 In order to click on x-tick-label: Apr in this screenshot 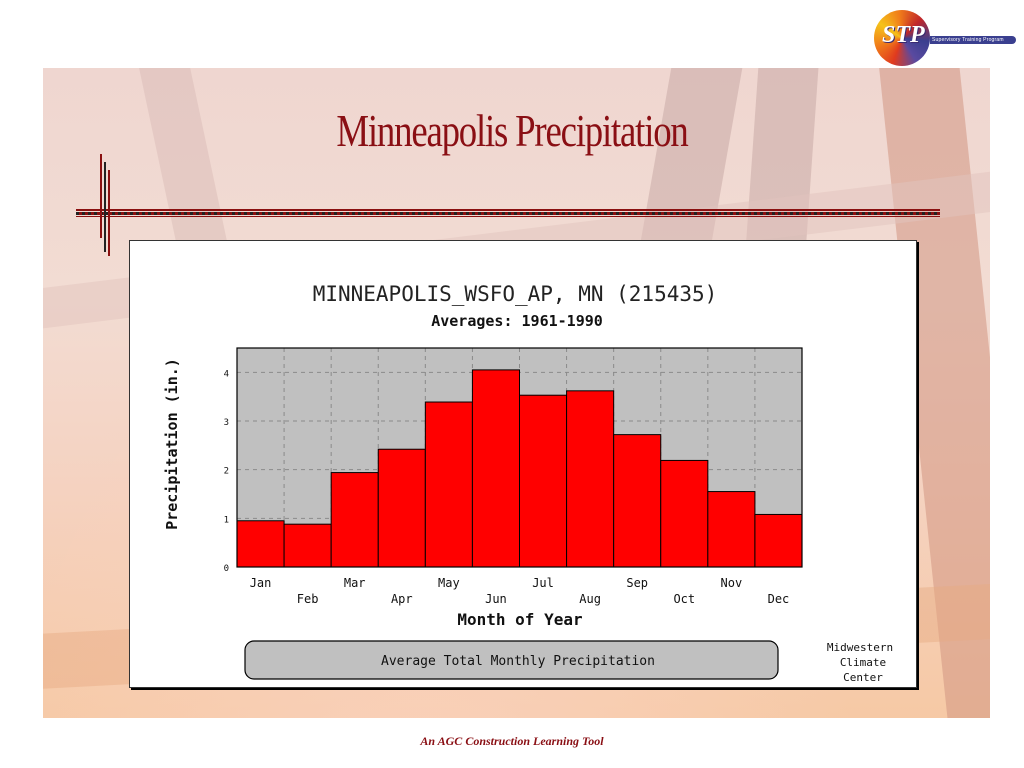, I will do `click(402, 599)`.